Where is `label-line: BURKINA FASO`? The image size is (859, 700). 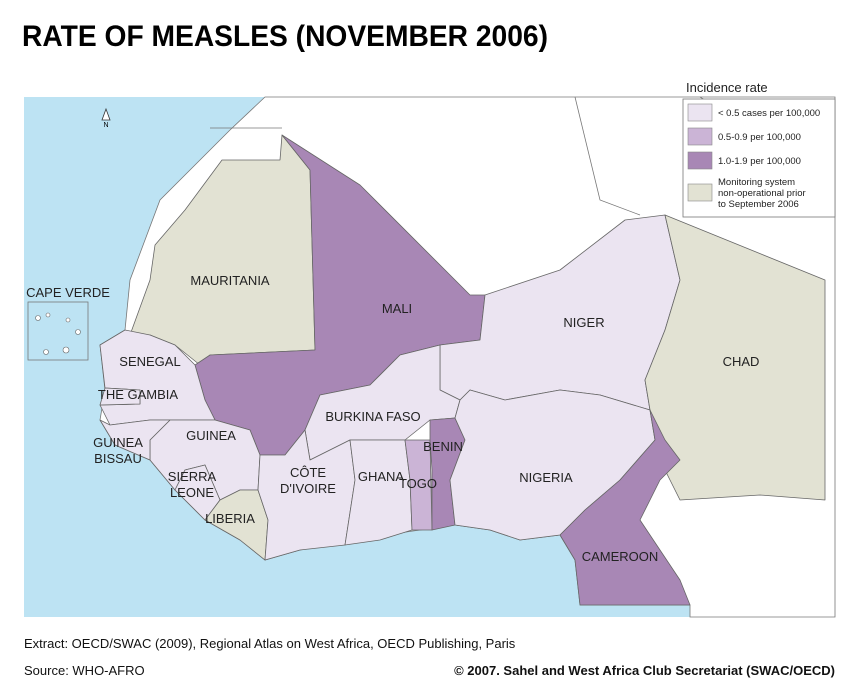
label-line: BURKINA FASO is located at coordinates (372, 416).